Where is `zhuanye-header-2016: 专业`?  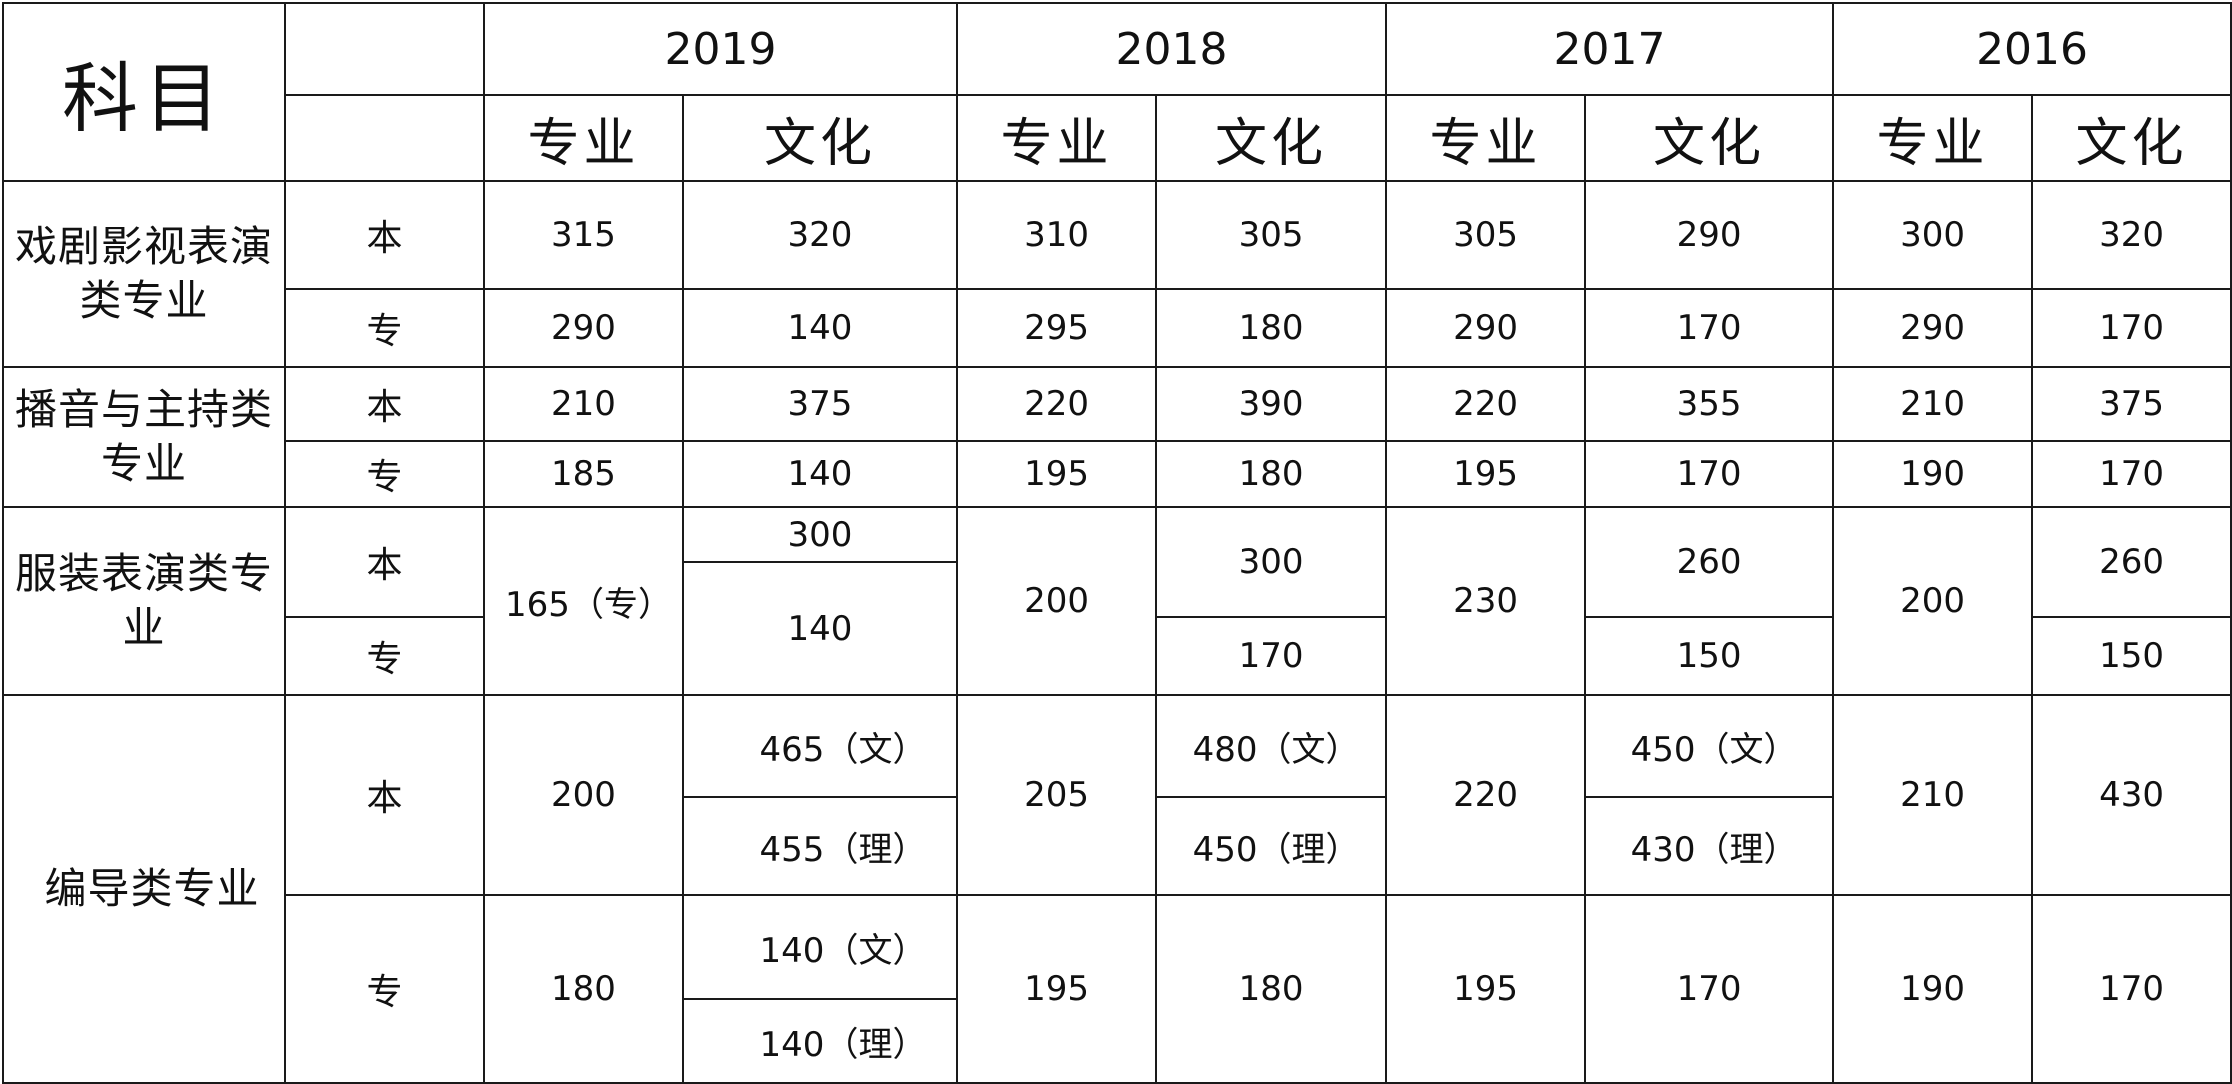
zhuanye-header-2016: 专业 is located at coordinates (1933, 138).